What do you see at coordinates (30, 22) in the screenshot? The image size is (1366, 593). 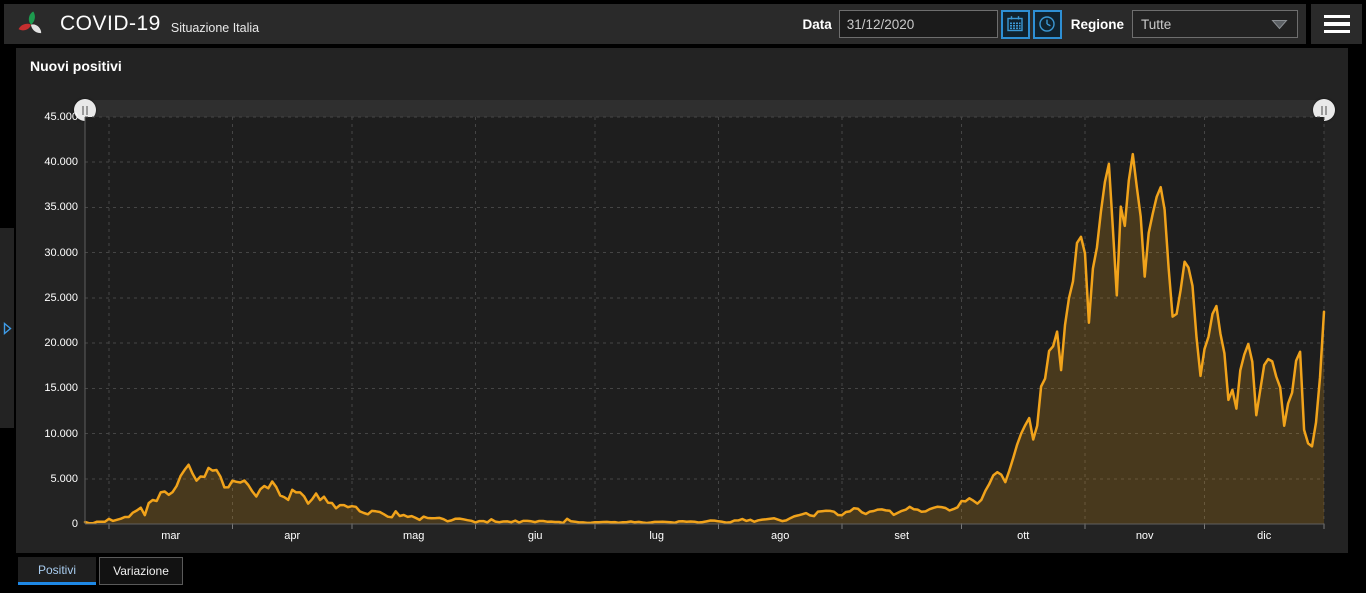 I see `protezione-civile-logo-icon` at bounding box center [30, 22].